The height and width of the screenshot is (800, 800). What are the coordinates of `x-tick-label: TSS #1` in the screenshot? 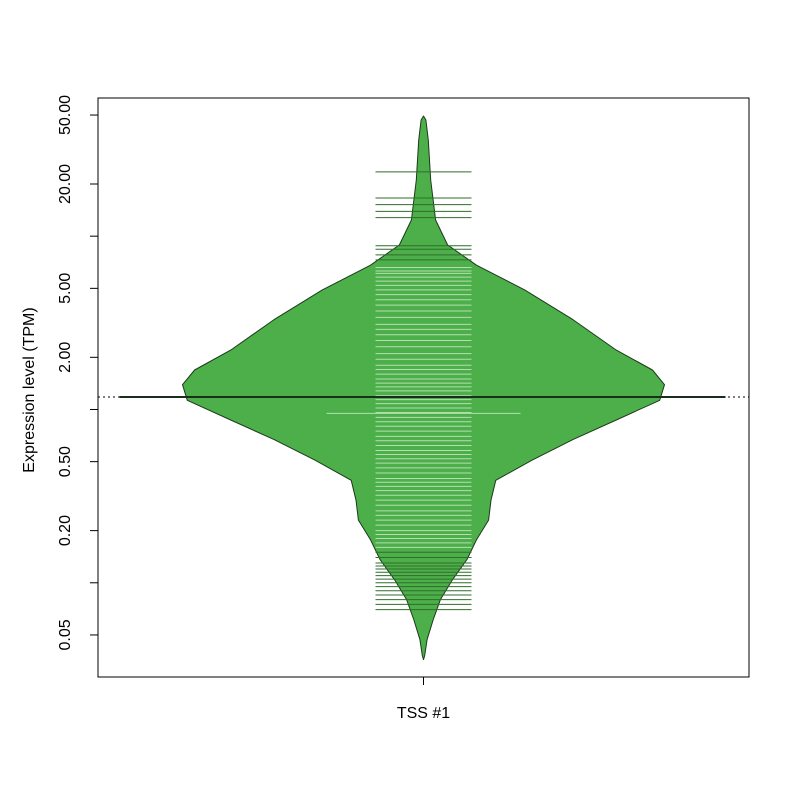 It's located at (423, 713).